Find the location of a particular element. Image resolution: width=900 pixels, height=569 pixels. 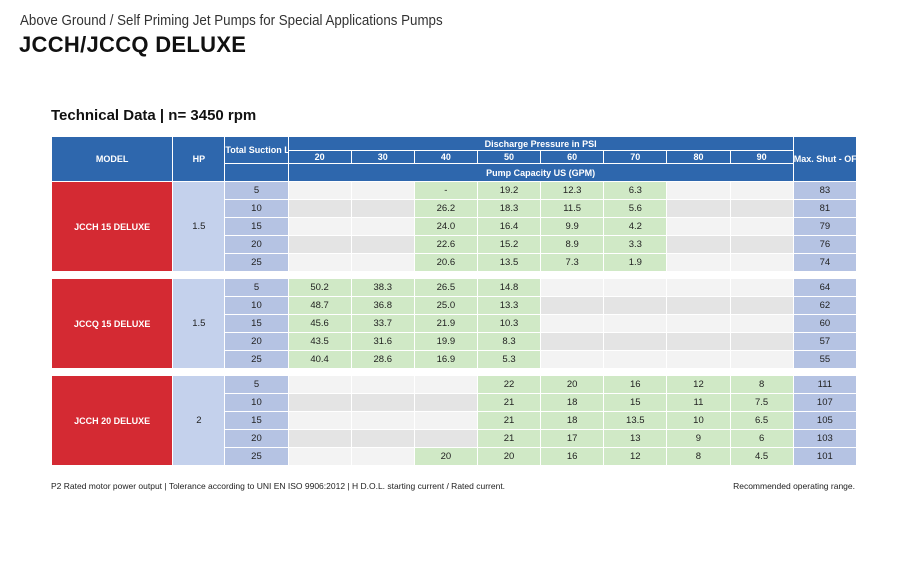

capacity-cell: 13.3 is located at coordinates (509, 305).